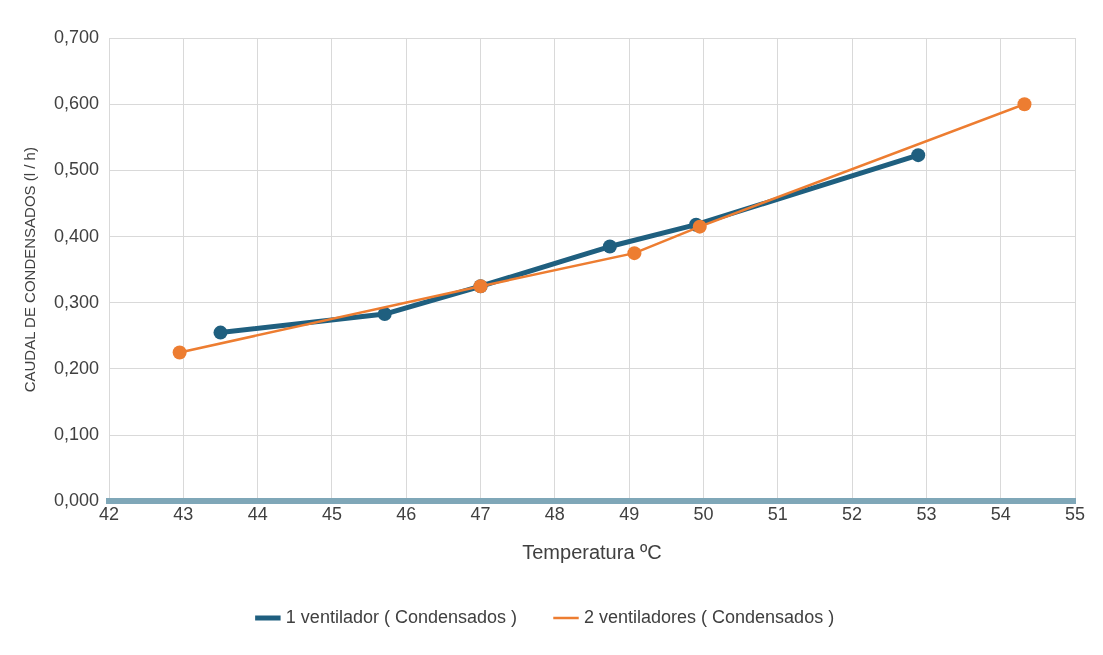  Describe the element at coordinates (30, 270) in the screenshot. I see `y-axis-title: CAUDAL DE CONDENSADOS (l / h)` at that location.